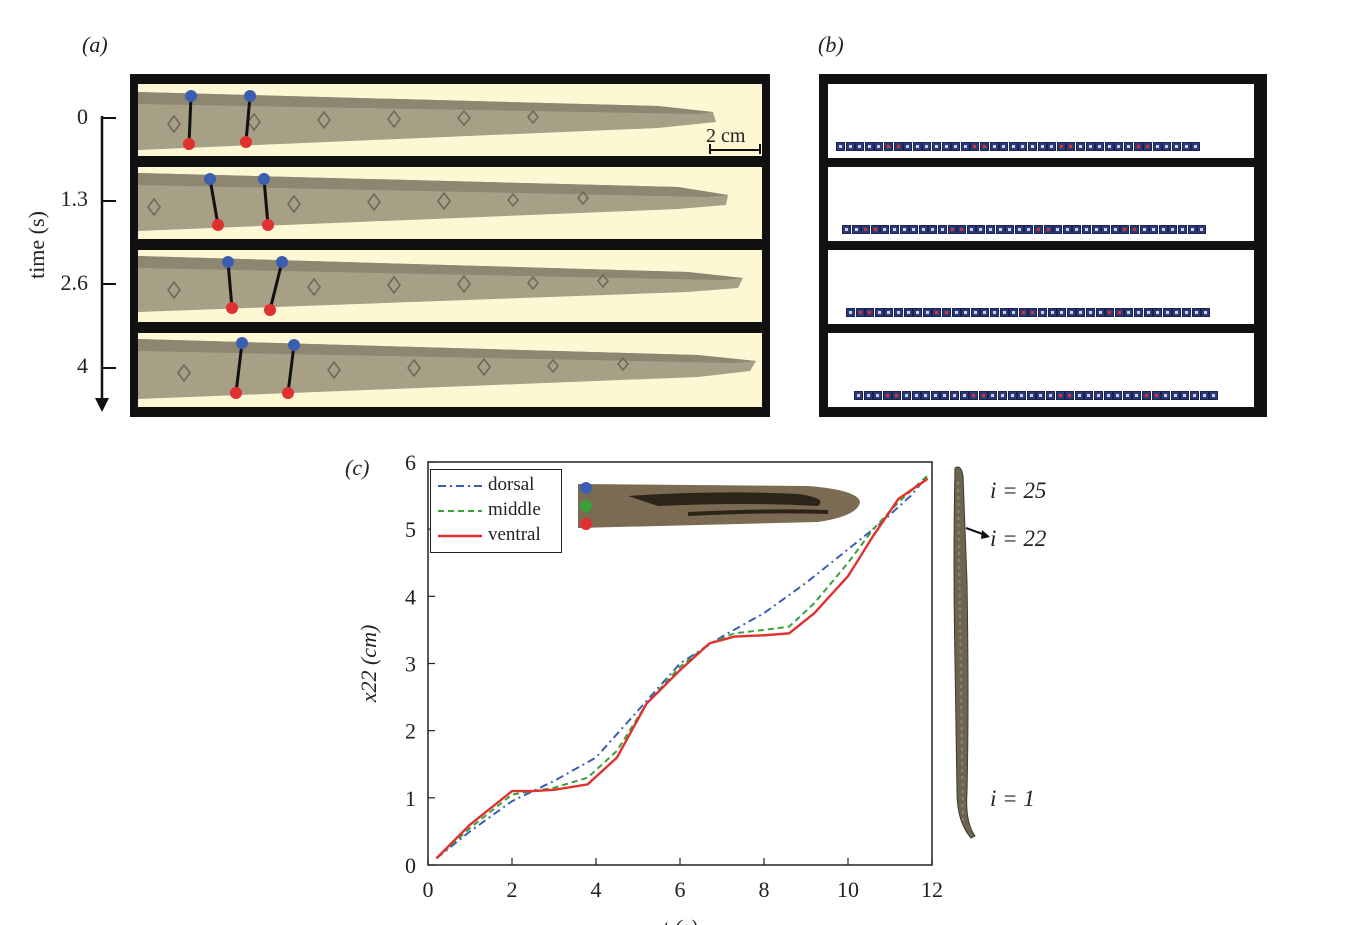  Describe the element at coordinates (82, 116) in the screenshot. I see `time-tick-0: 0` at that location.